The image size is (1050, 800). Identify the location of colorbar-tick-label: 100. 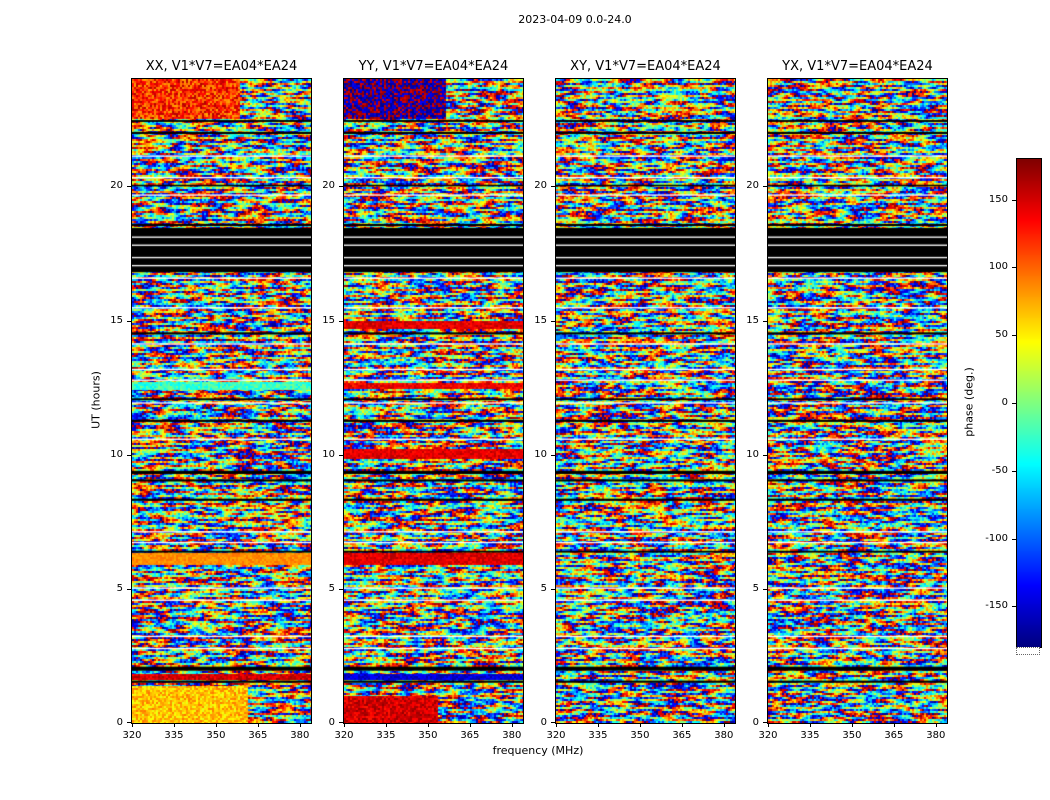
(998, 267).